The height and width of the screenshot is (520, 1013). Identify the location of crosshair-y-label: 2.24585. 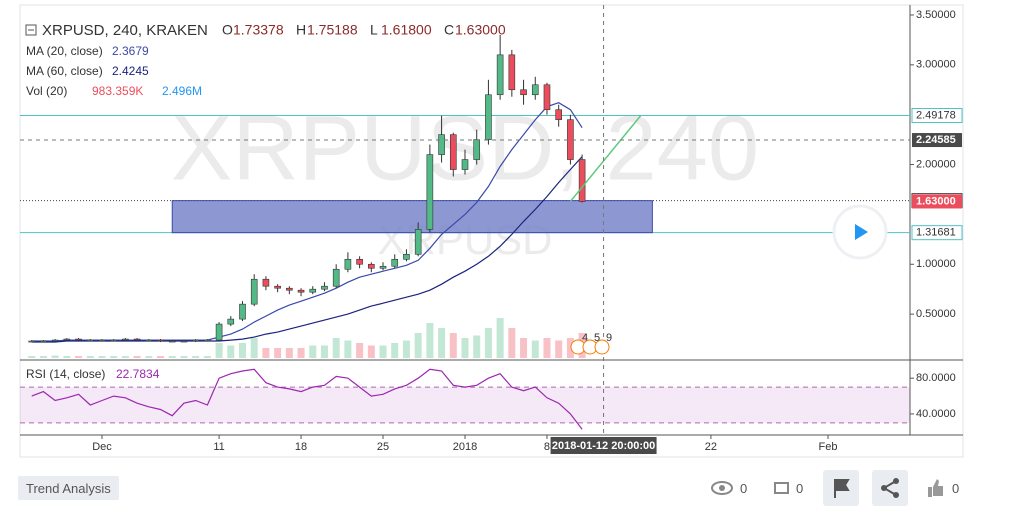
(936, 140).